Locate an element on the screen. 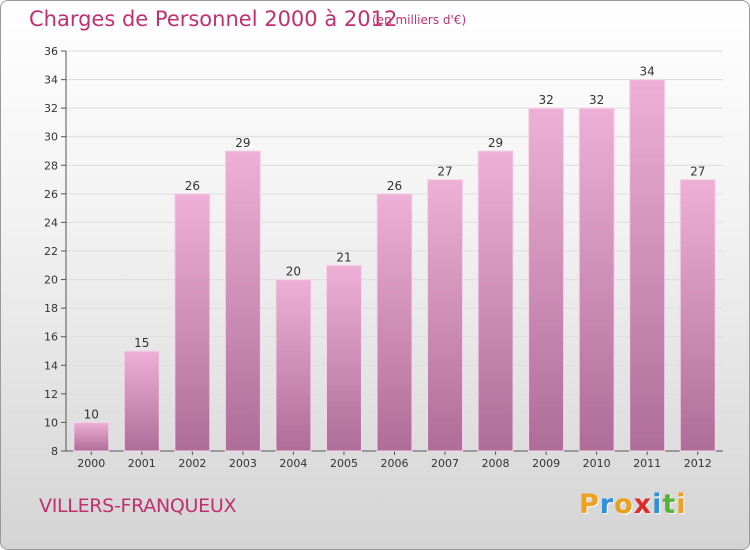 The height and width of the screenshot is (550, 750). y-tick-label: 34 is located at coordinates (51, 80).